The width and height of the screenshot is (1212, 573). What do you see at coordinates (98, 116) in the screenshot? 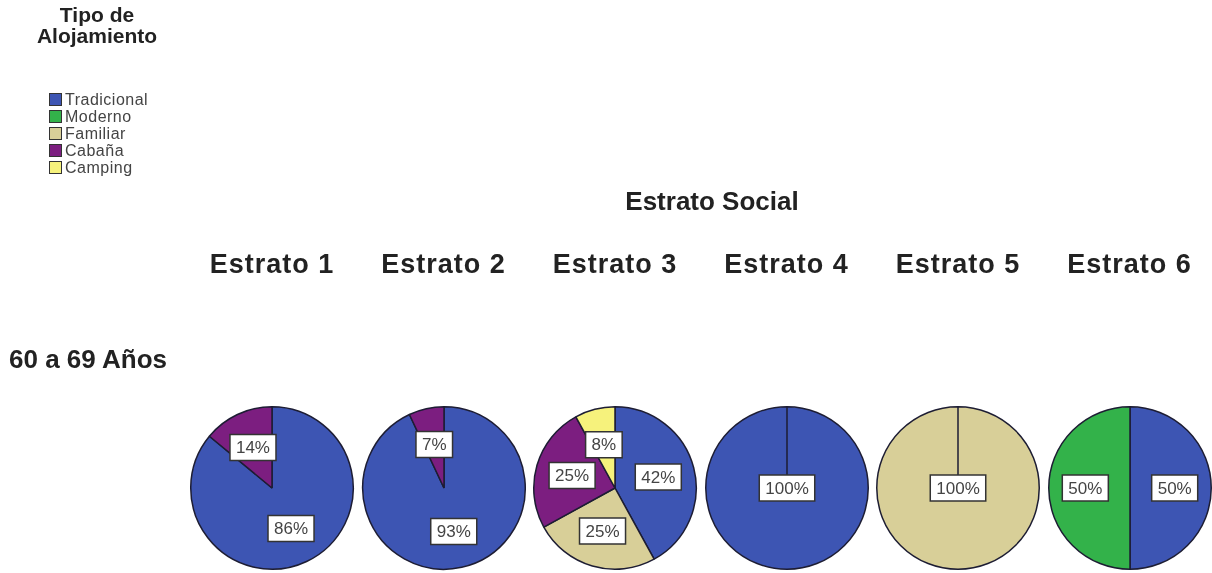
I see `legend-label: Moderno` at bounding box center [98, 116].